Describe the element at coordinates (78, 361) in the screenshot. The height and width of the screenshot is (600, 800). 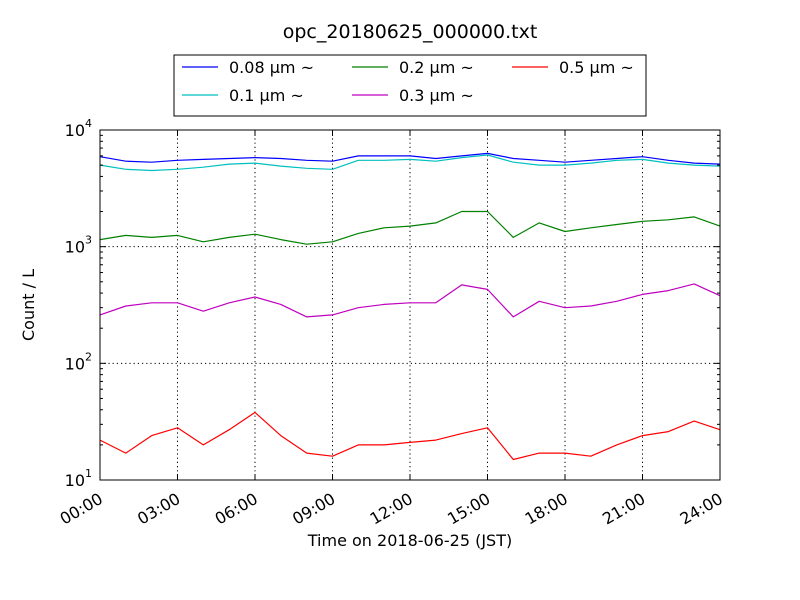
I see `y-tick-label: 10²` at that location.